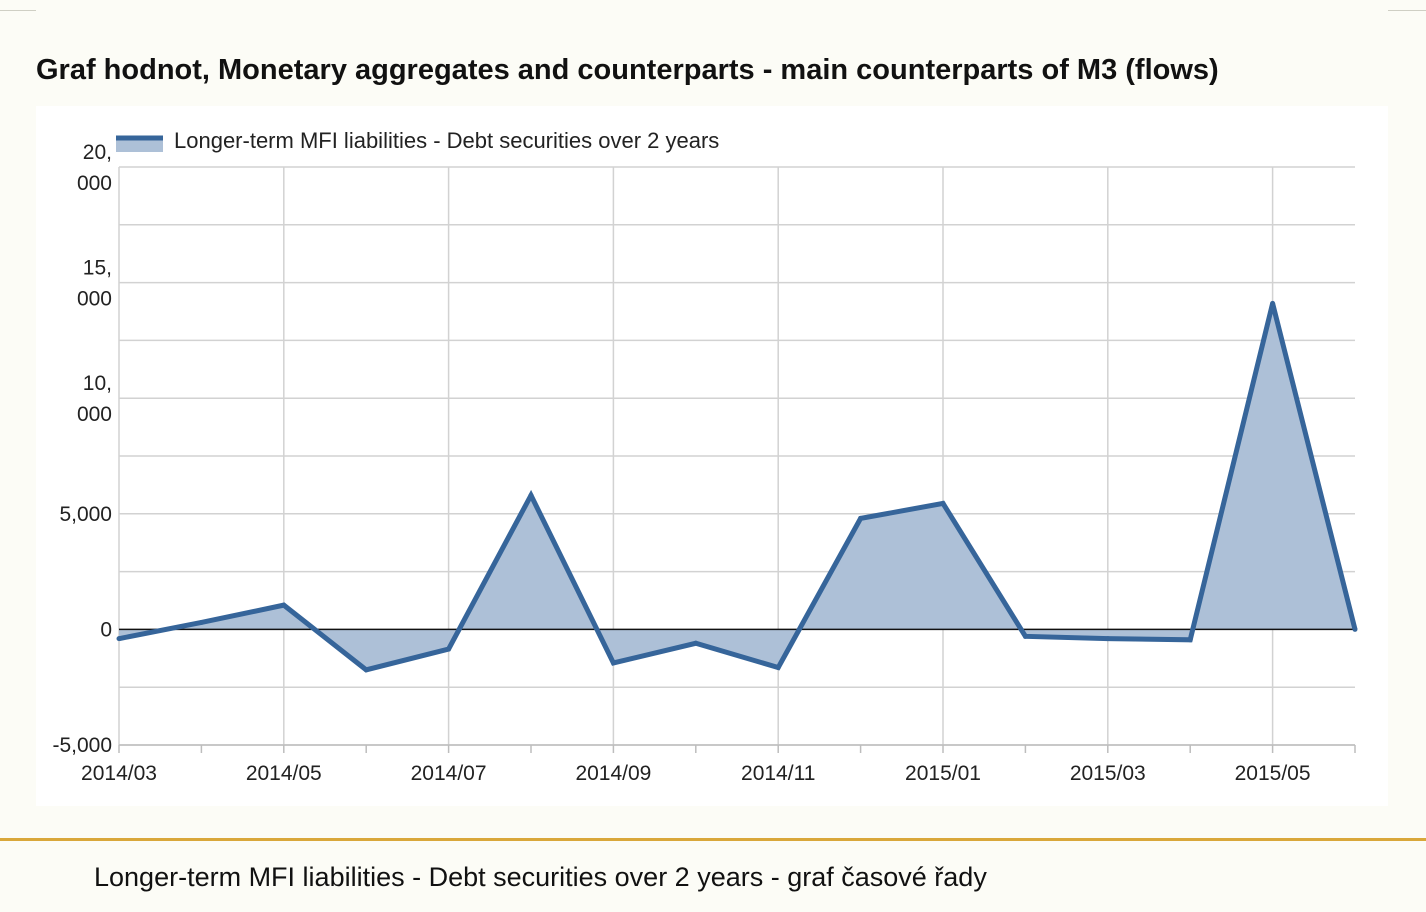 Image resolution: width=1426 pixels, height=912 pixels. I want to click on x-tick-label: 2015/05, so click(1273, 773).